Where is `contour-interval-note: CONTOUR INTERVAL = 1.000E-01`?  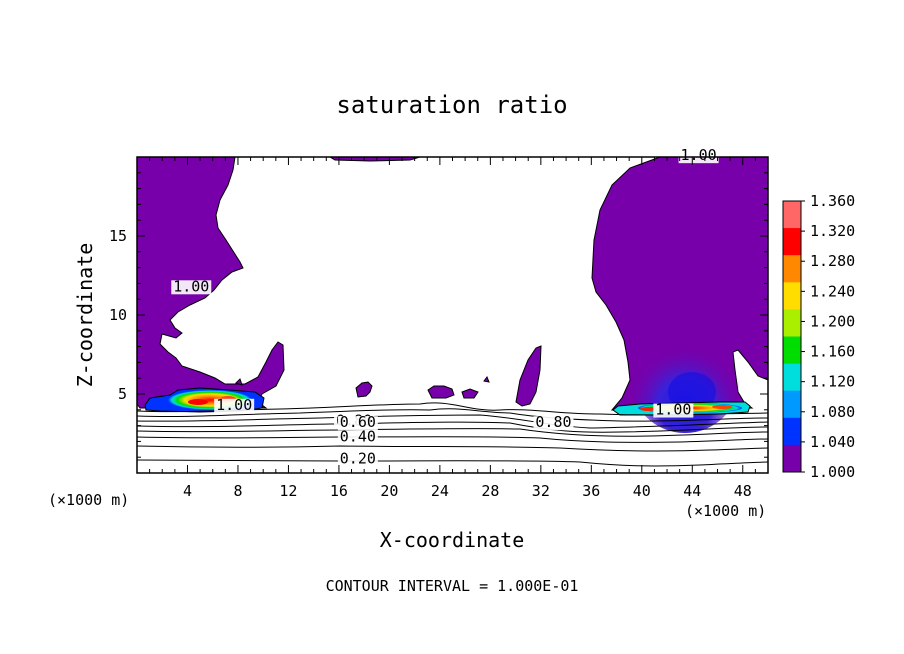 contour-interval-note: CONTOUR INTERVAL = 1.000E-01 is located at coordinates (452, 586).